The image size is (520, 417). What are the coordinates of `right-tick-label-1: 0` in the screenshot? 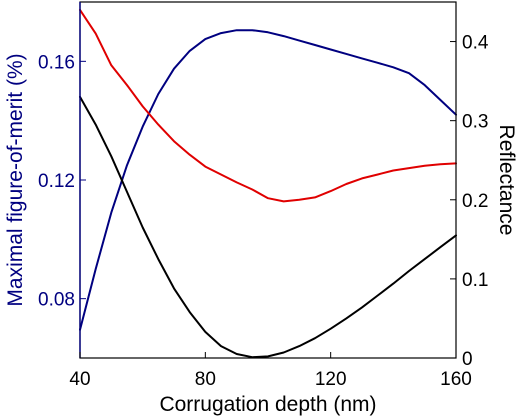 It's located at (467, 359).